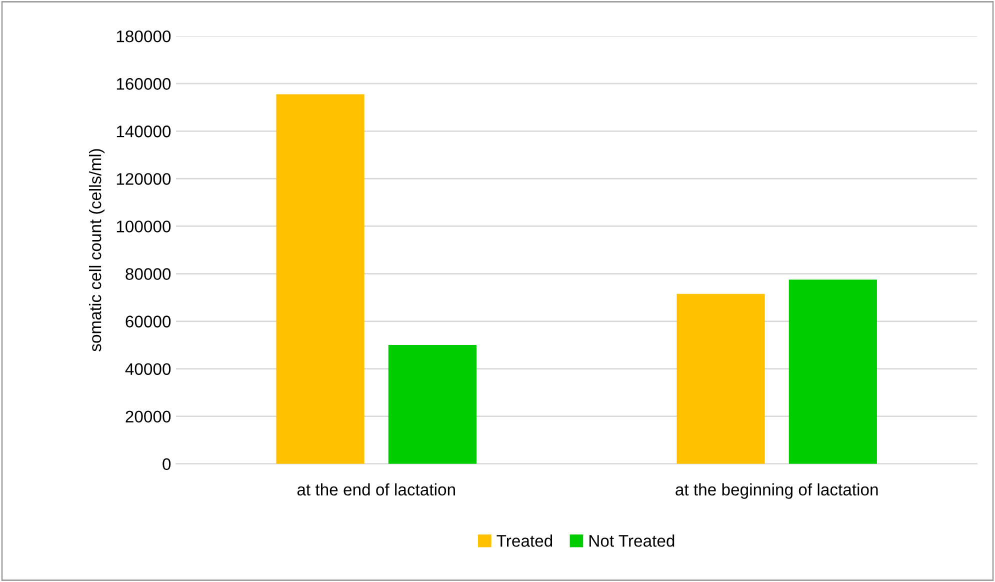 The image size is (995, 582). I want to click on x-tick-label: at the beginning of lactation, so click(777, 491).